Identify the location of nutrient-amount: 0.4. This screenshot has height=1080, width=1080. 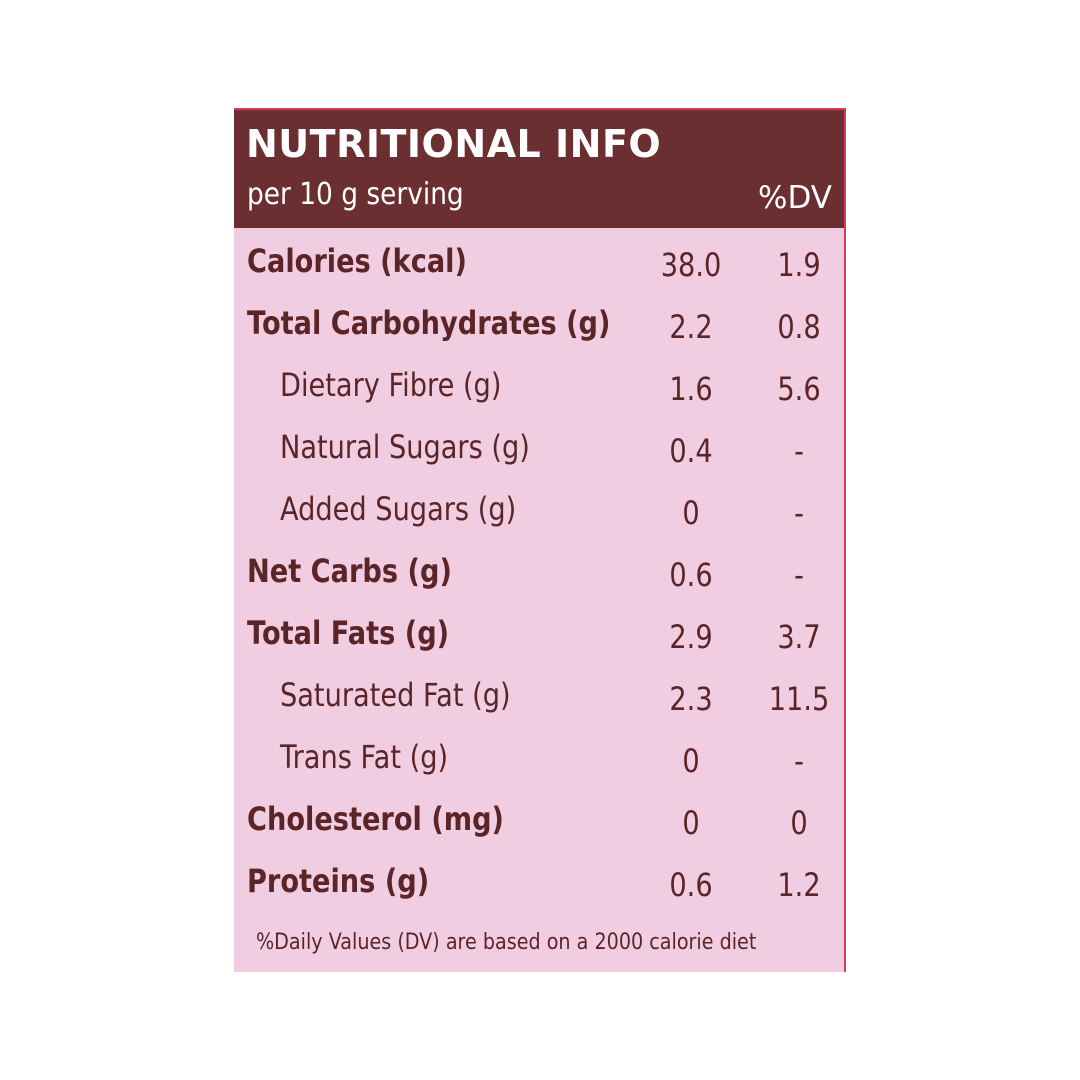
(691, 451).